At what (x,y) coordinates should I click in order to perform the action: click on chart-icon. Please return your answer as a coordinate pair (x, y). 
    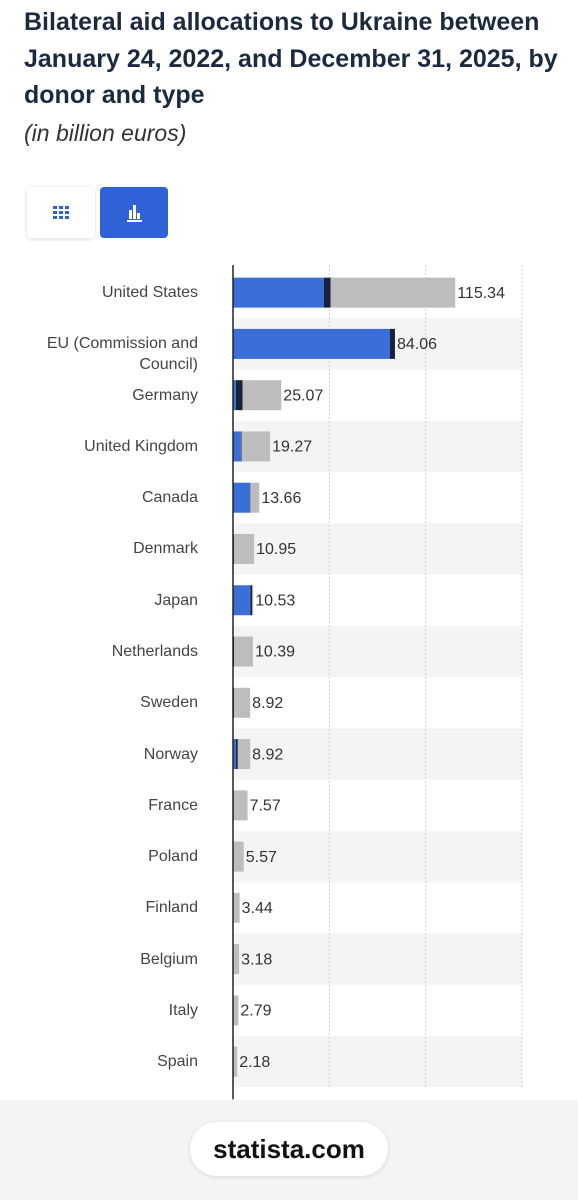
    Looking at the image, I should click on (134, 213).